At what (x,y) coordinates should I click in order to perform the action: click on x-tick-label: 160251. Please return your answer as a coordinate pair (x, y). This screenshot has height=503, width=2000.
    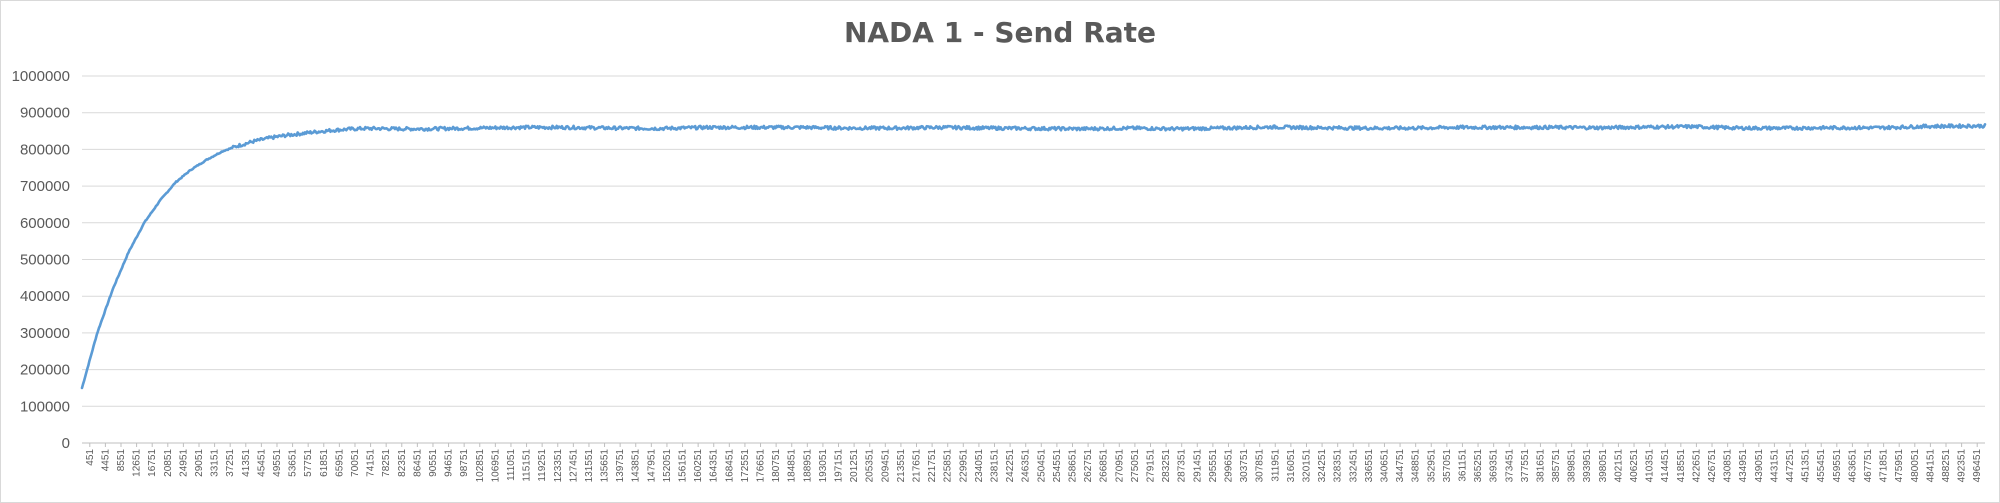
    Looking at the image, I should click on (698, 466).